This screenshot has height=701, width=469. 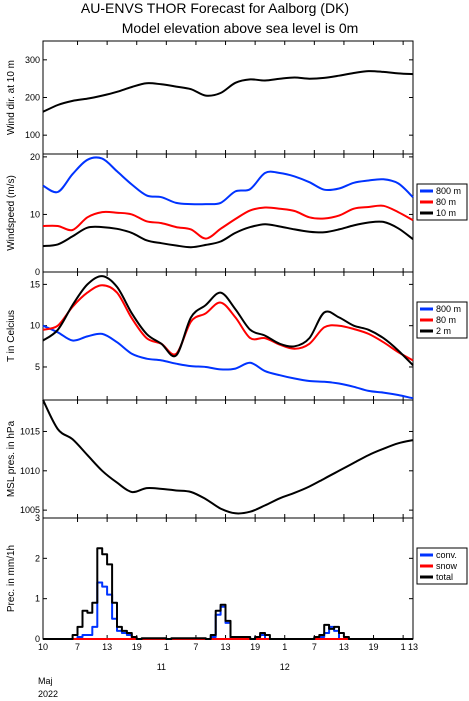 What do you see at coordinates (37, 367) in the screenshot?
I see `y-tick-label: 5` at bounding box center [37, 367].